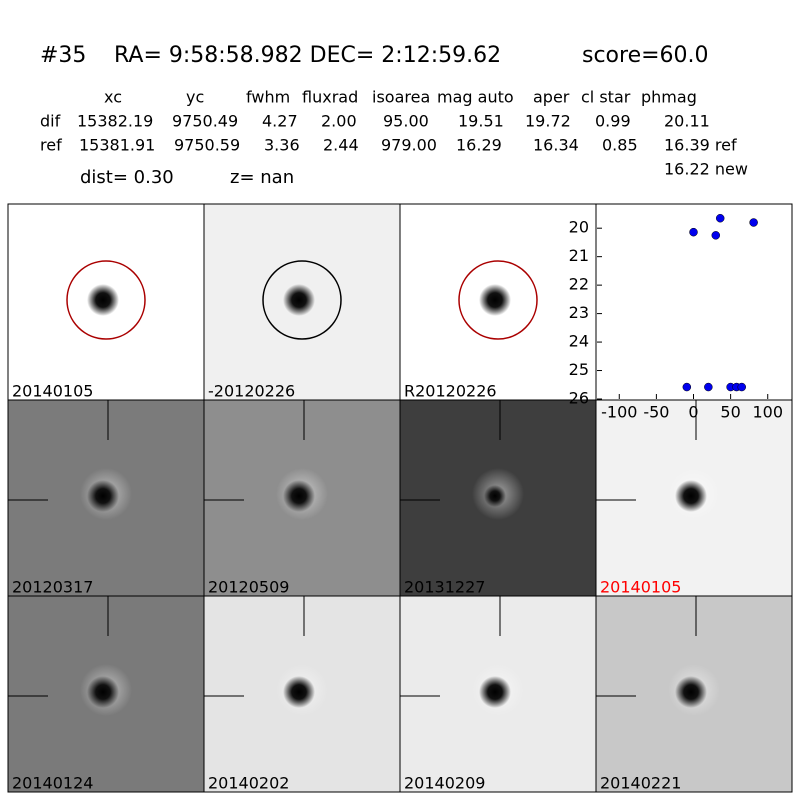 Image resolution: width=800 pixels, height=804 pixels. What do you see at coordinates (450, 391) in the screenshot?
I see `panel-label: R20120226` at bounding box center [450, 391].